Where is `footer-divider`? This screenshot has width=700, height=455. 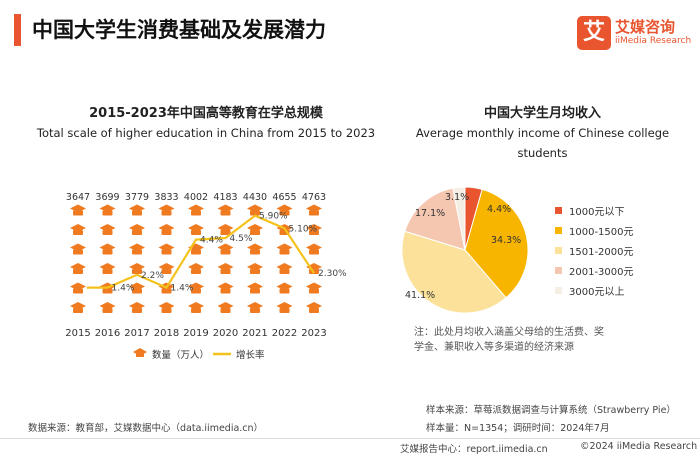
footer-divider is located at coordinates (350, 438).